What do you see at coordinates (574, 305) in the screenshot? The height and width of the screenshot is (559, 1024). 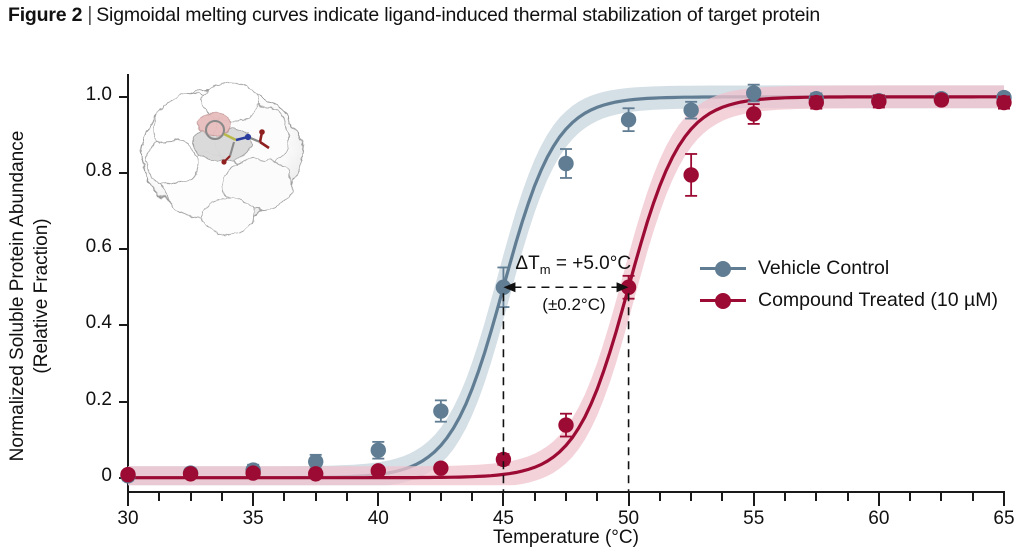 I see `delta-tm-error-annotation: (±0.2°C)` at bounding box center [574, 305].